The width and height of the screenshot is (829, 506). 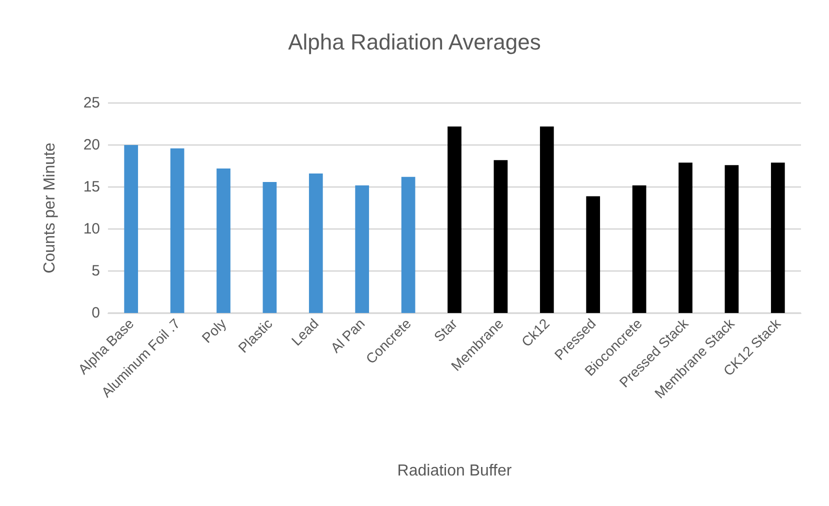 I want to click on y-tick-label: 15, so click(x=91, y=187).